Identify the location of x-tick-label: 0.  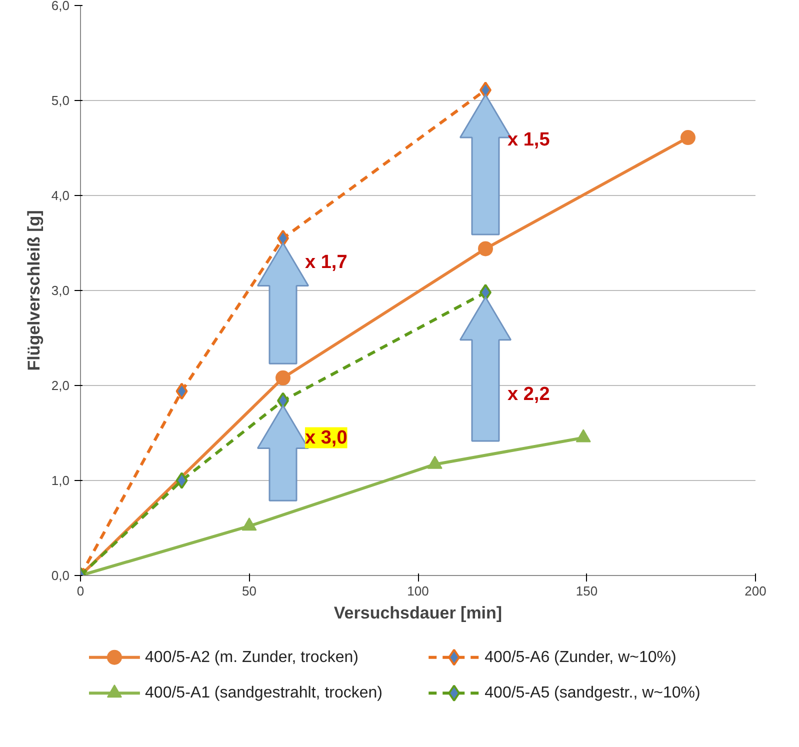
(80, 591).